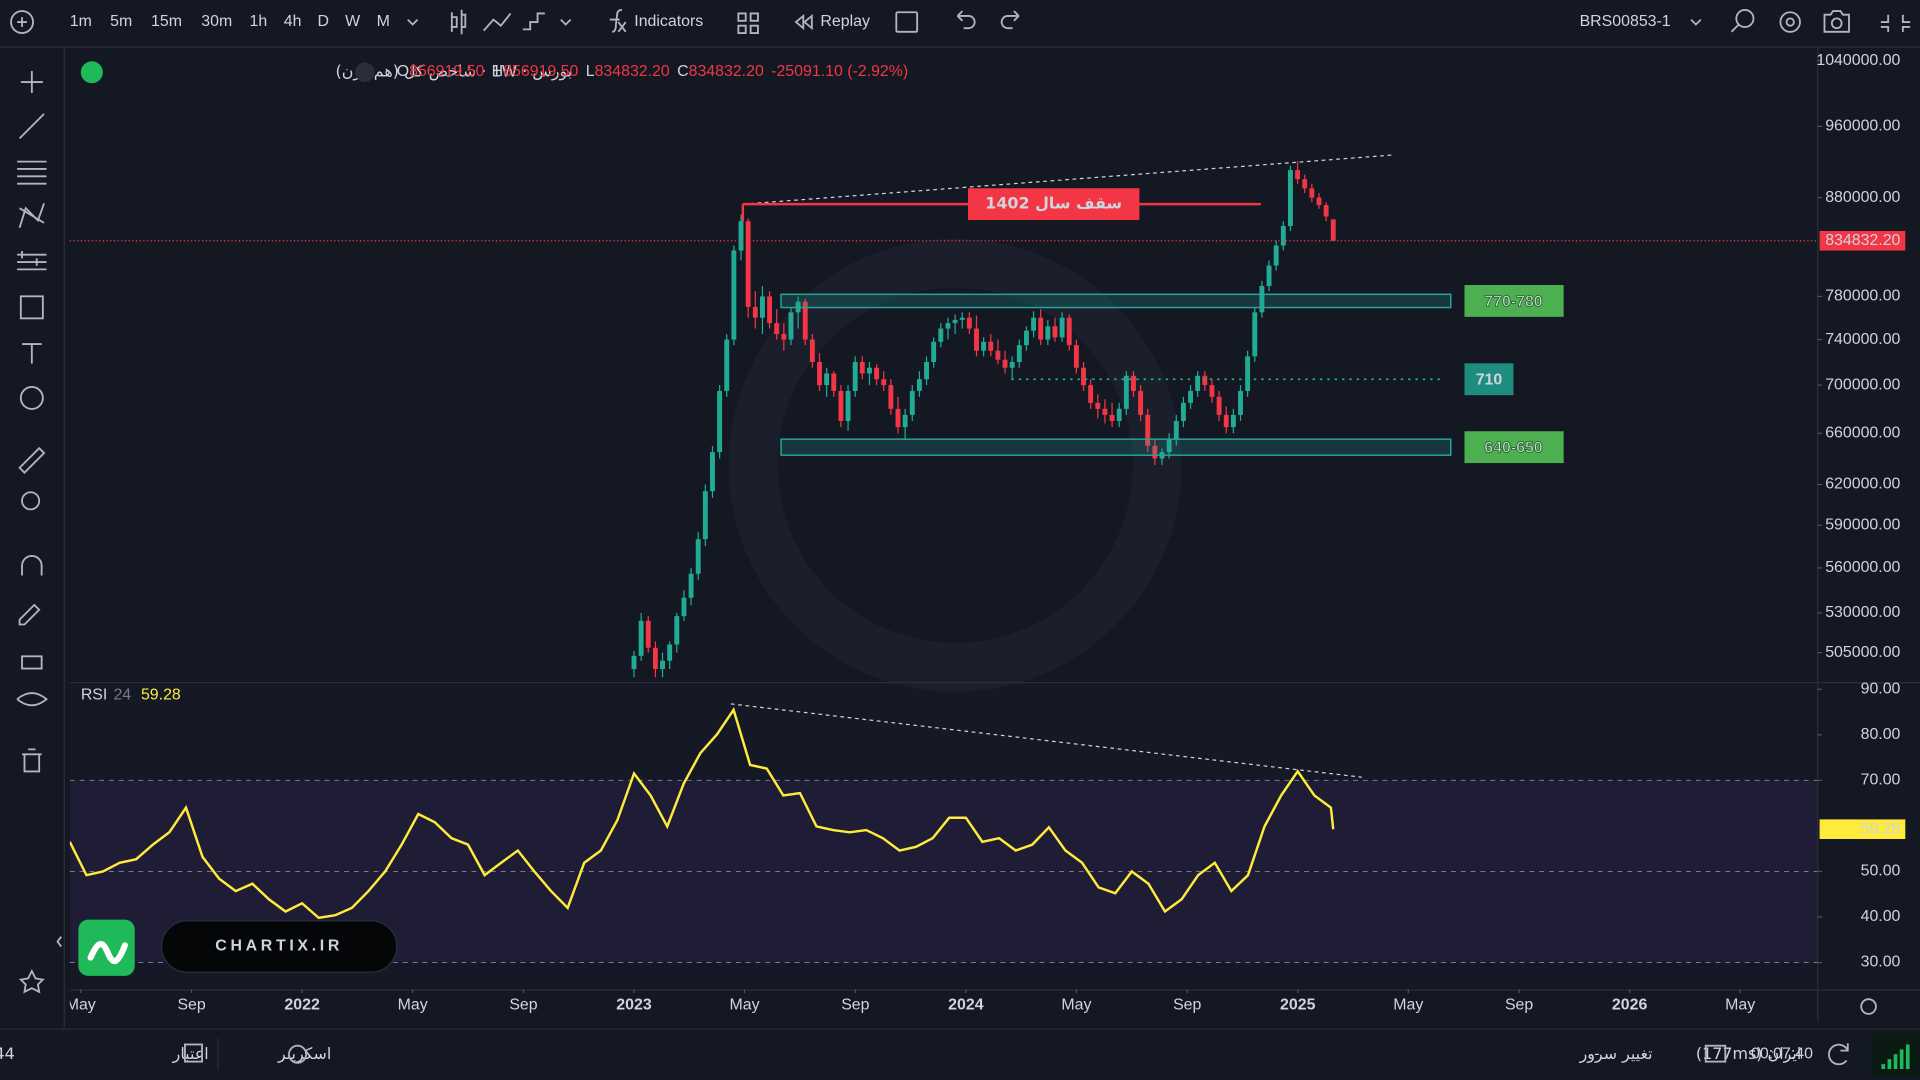 The image size is (1920, 1080). I want to click on interval-button: M, so click(383, 21).